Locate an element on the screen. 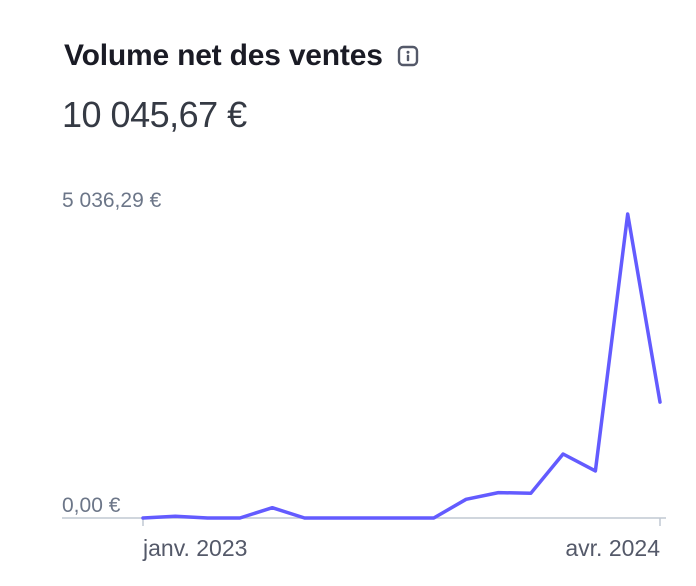 The height and width of the screenshot is (586, 696). x-tick-label: avr. 2024 is located at coordinates (612, 548).